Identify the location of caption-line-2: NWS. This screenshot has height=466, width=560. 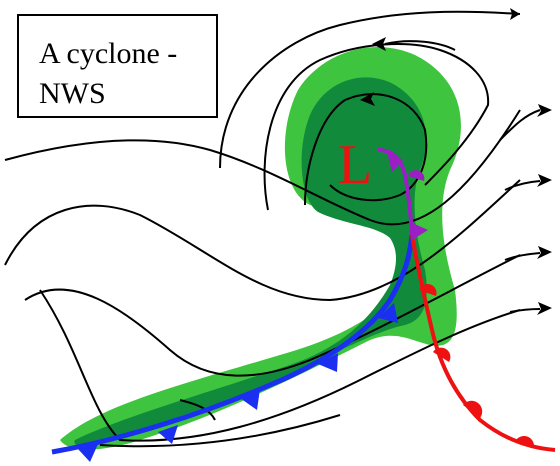
(72, 93).